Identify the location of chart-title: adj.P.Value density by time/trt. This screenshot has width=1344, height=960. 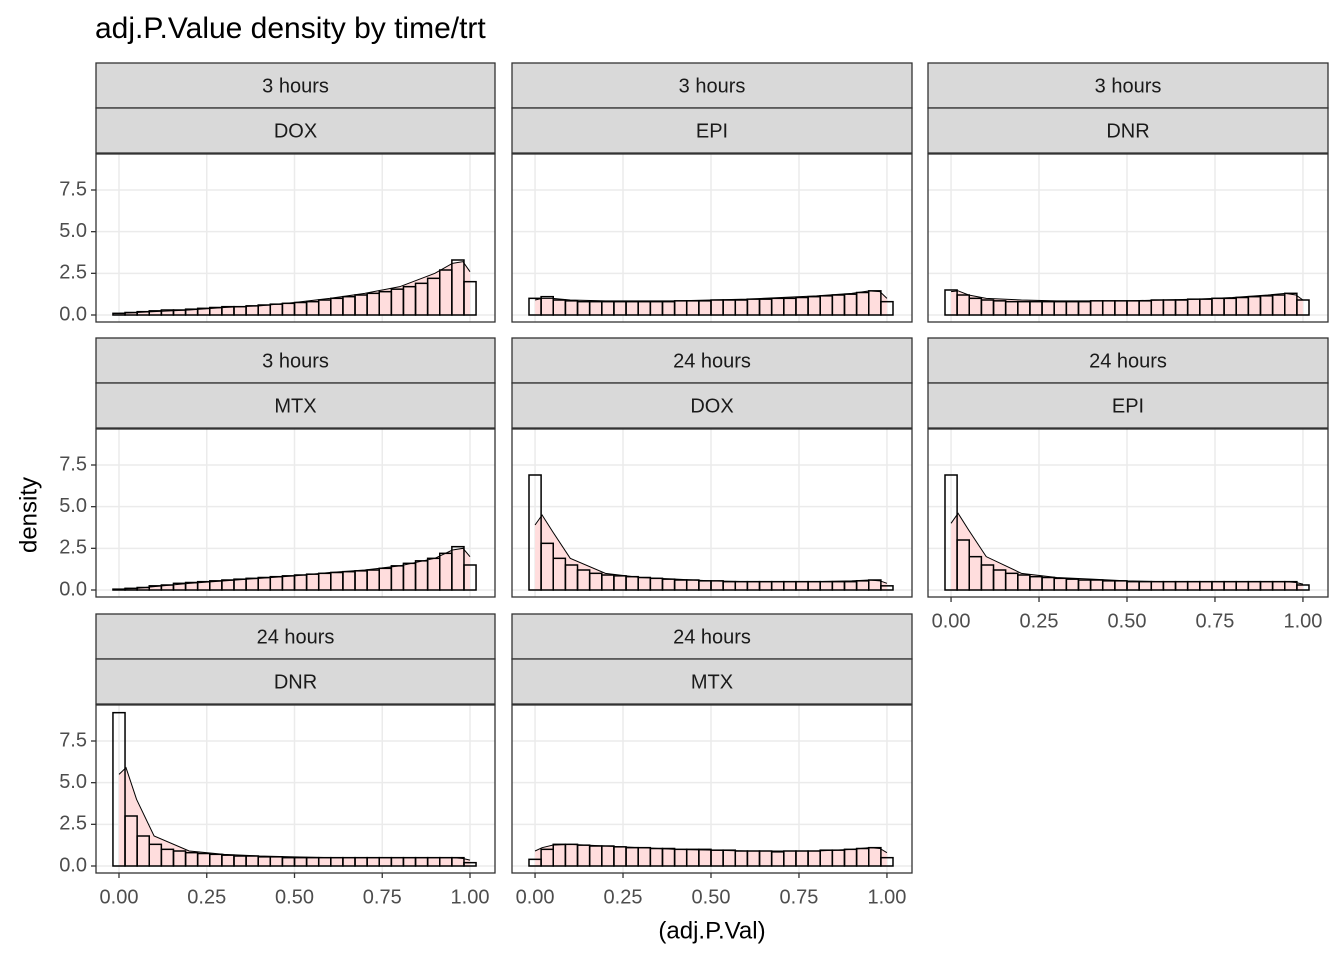
(290, 28).